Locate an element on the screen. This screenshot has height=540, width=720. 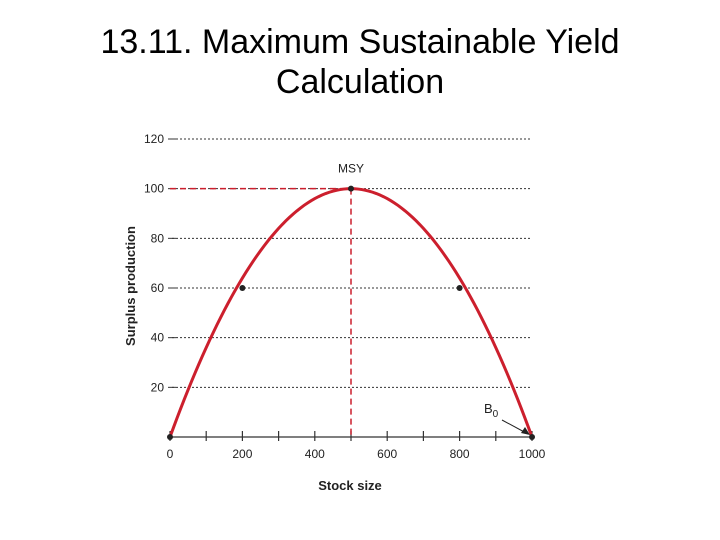
b0-label: B0 is located at coordinates (491, 410).